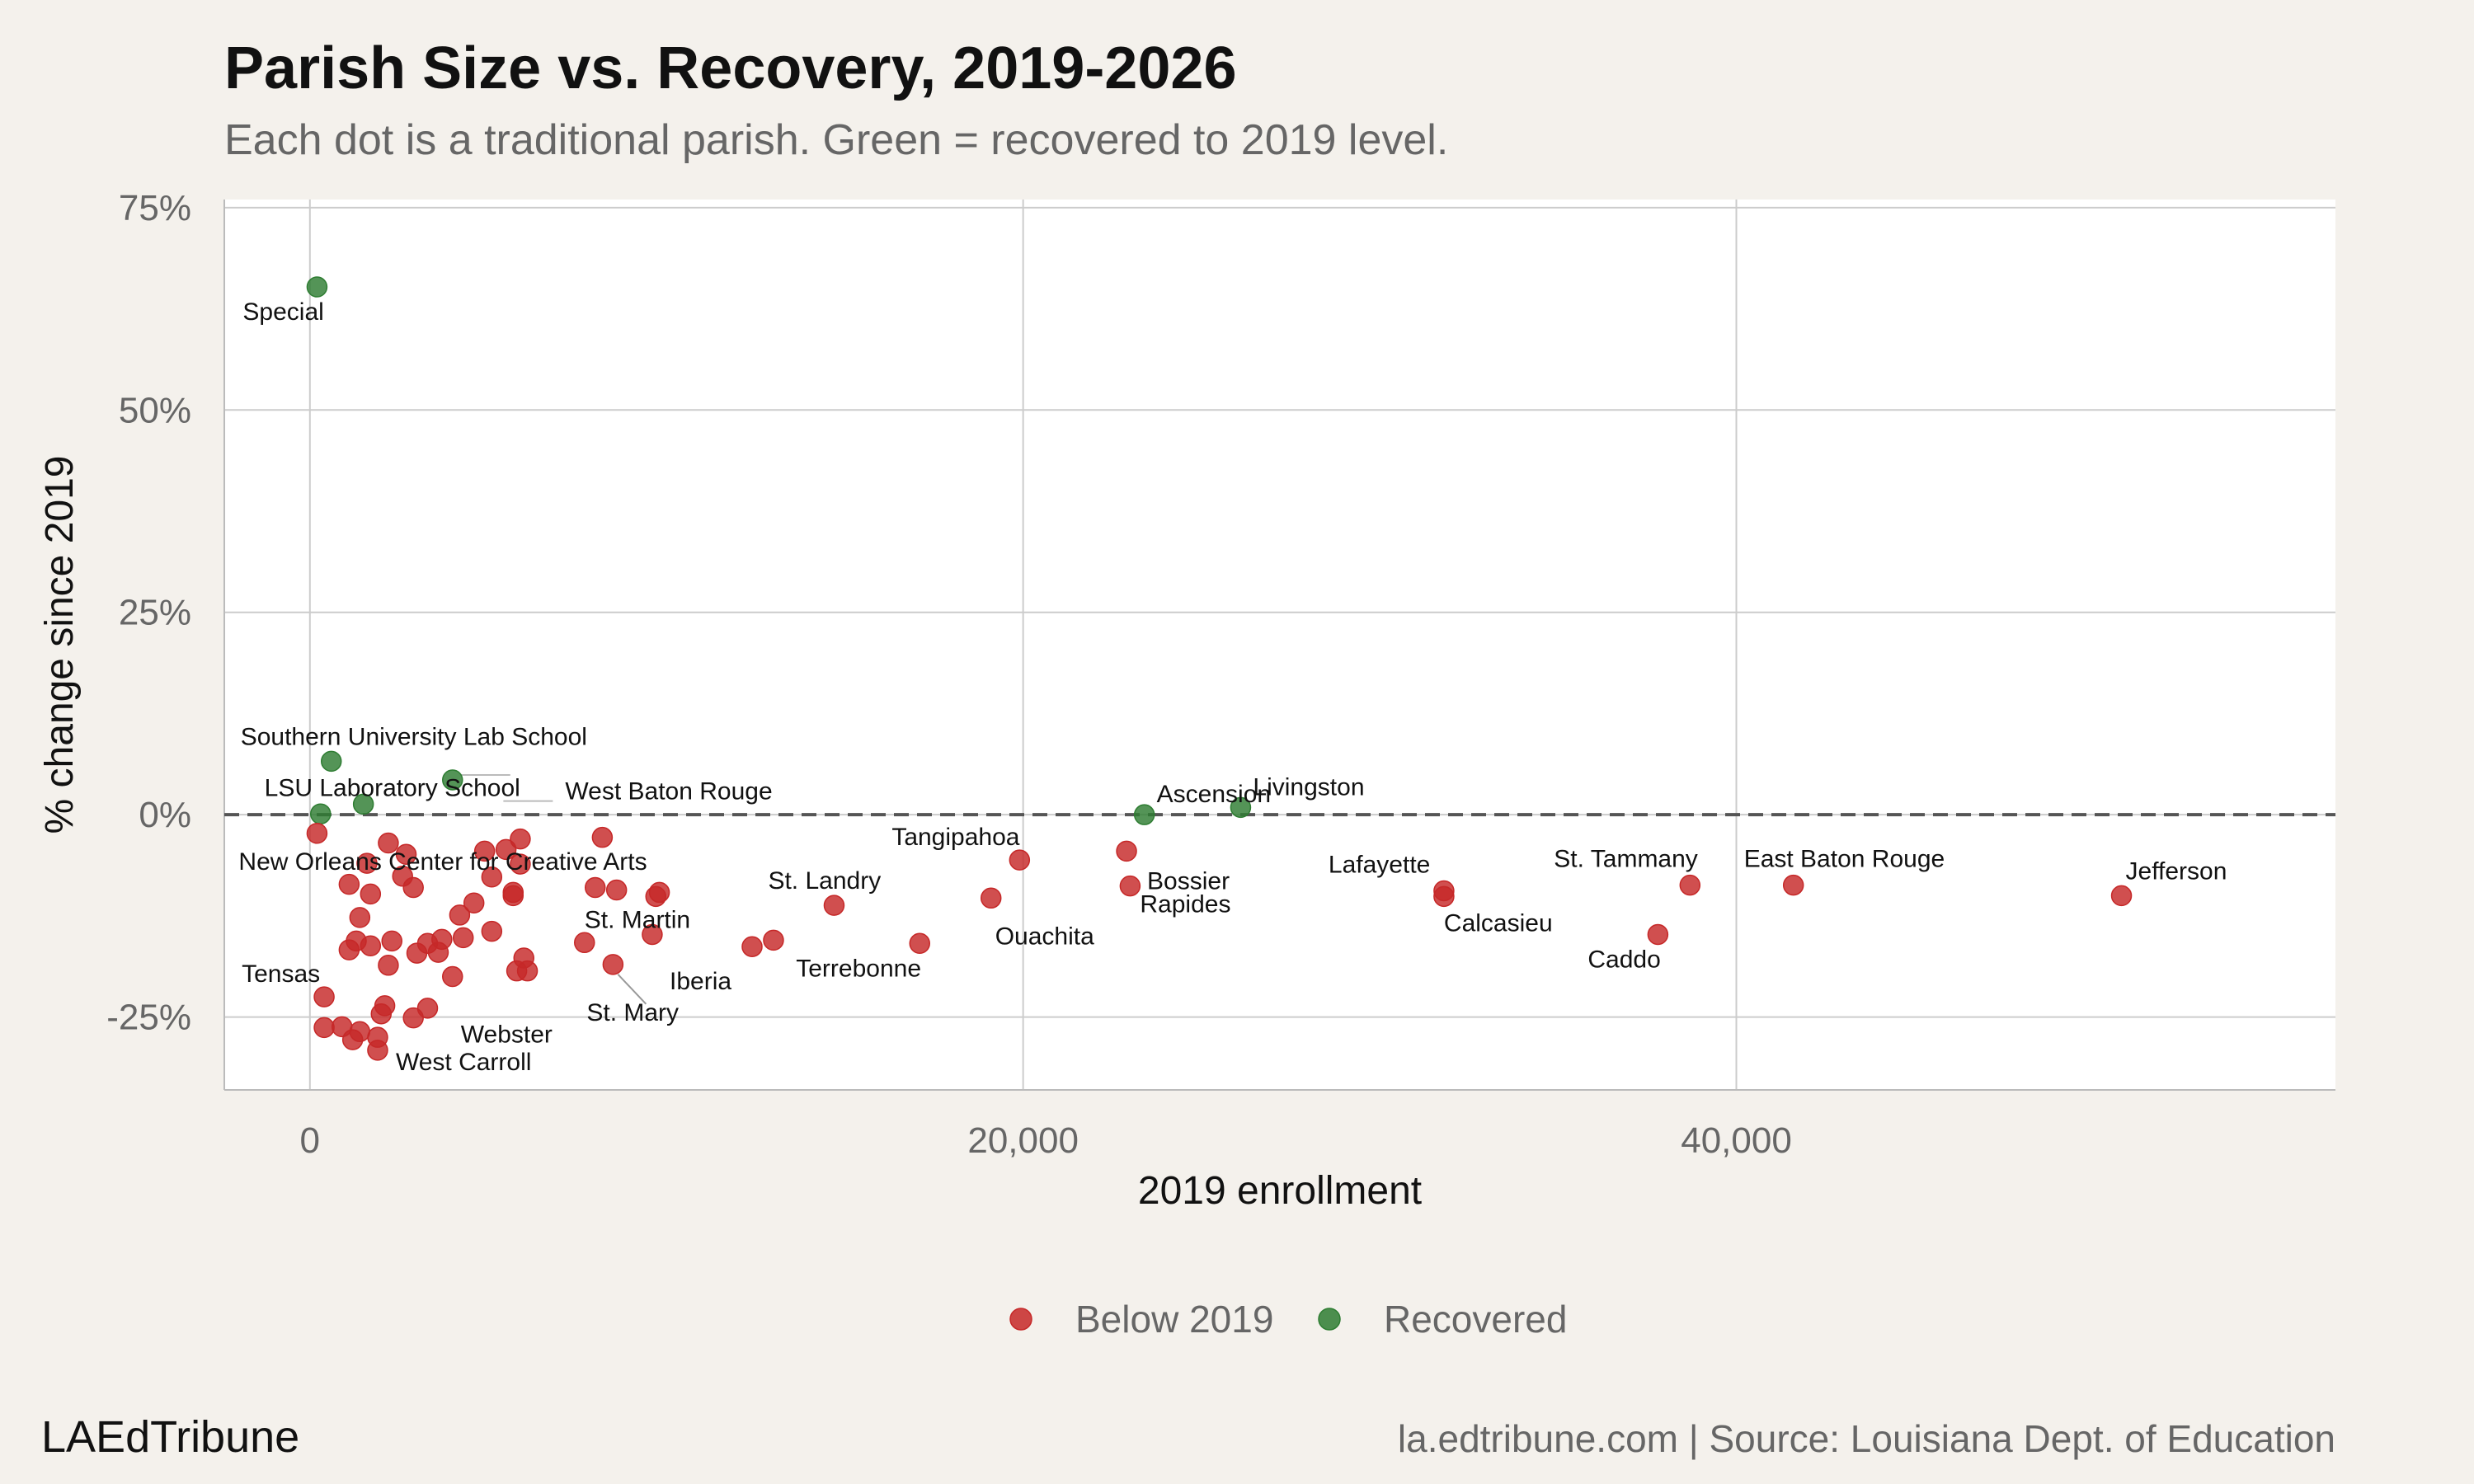 The height and width of the screenshot is (1484, 2474). I want to click on data-point-st-tammany, so click(1690, 885).